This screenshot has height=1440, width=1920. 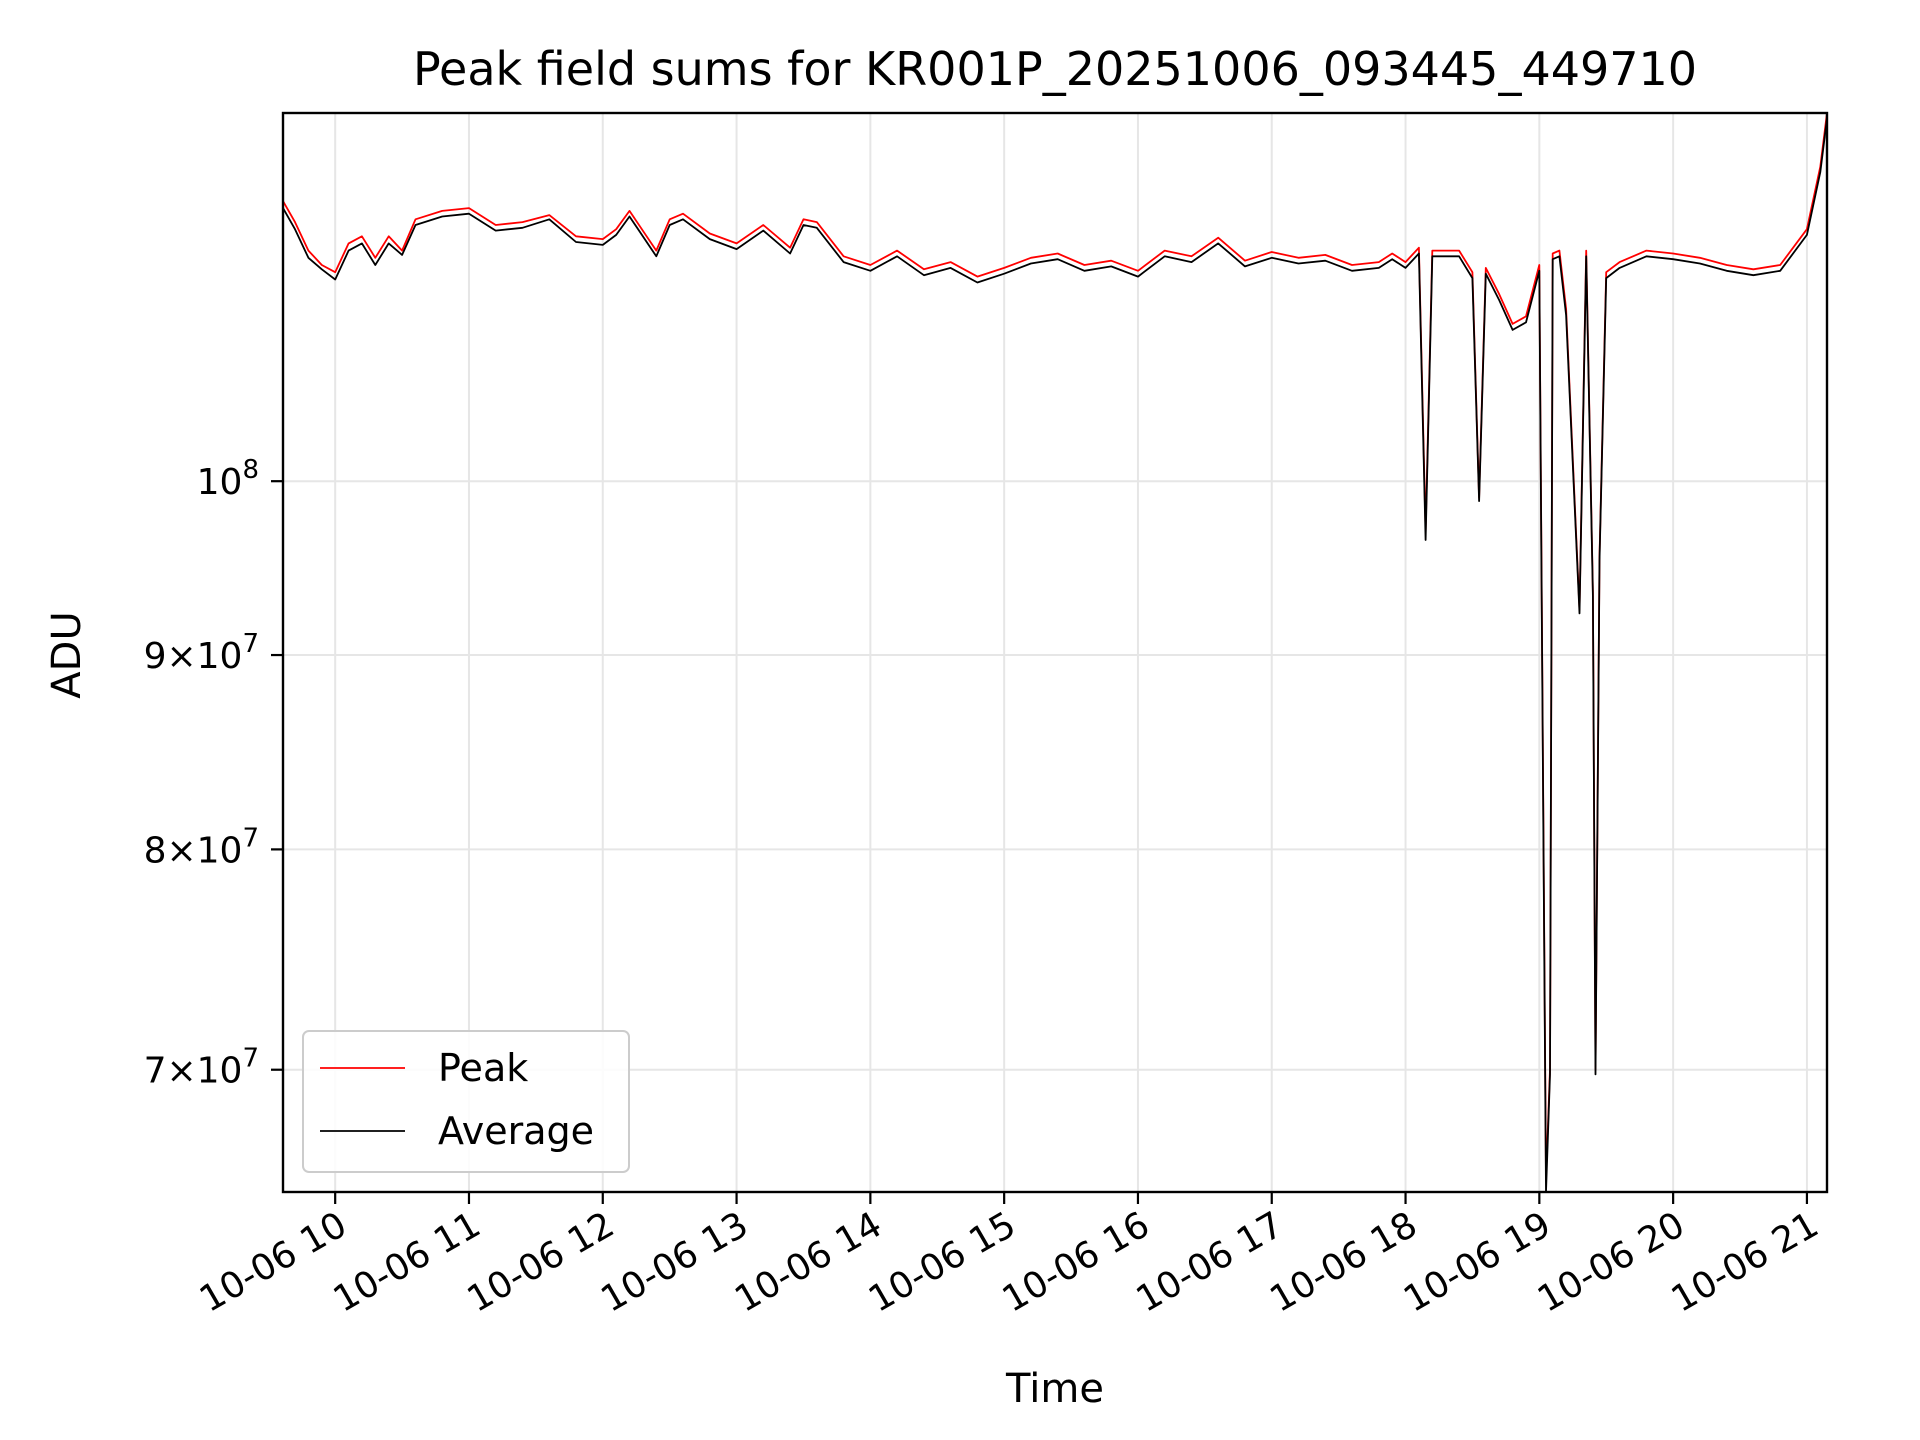 What do you see at coordinates (220, 482) in the screenshot?
I see `y-tick-base: 10` at bounding box center [220, 482].